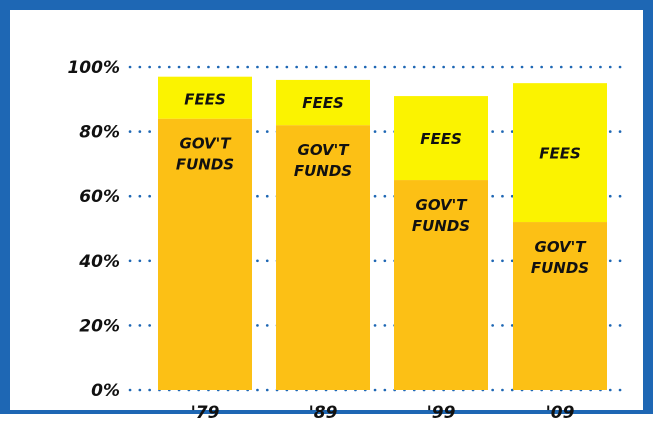  What do you see at coordinates (441, 226) in the screenshot?
I see `segment-label-govt-funds-2-1: FUNDS` at bounding box center [441, 226].